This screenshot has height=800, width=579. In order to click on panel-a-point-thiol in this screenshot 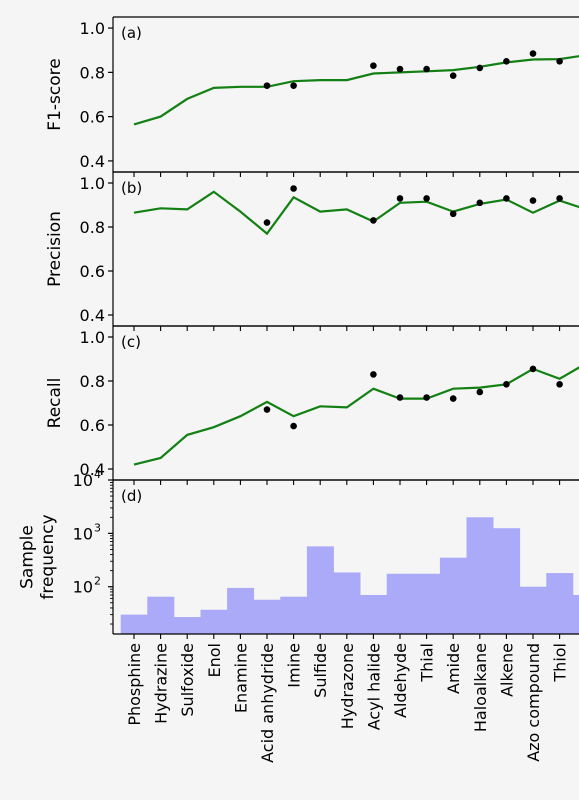, I will do `click(559, 61)`.